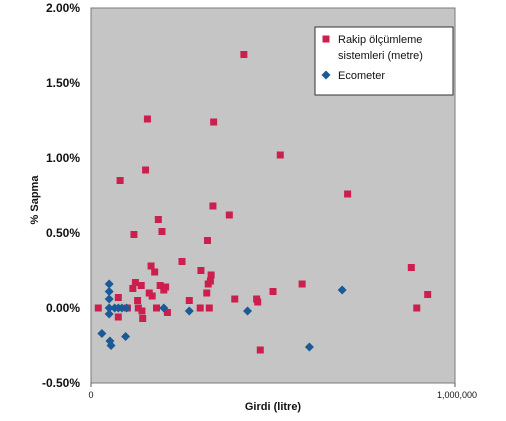  I want to click on y-axis: 2.00% 1.50% 1.00% 0.50% 0.00% -0.50%, so click(61, 195).